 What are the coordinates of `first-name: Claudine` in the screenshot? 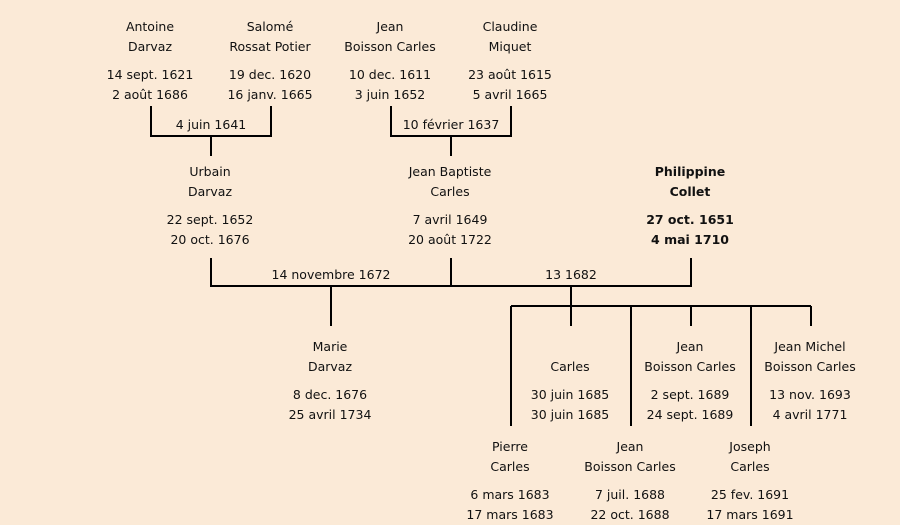 It's located at (510, 26).